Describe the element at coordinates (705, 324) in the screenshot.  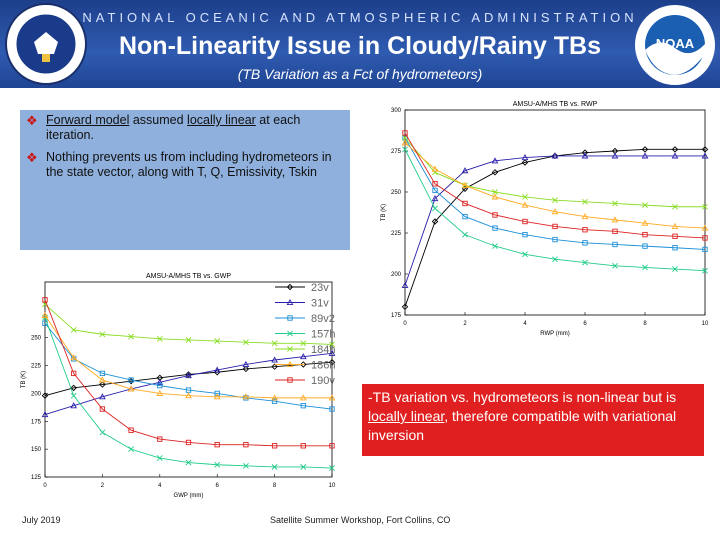
I see `x-tick-label: 10` at that location.